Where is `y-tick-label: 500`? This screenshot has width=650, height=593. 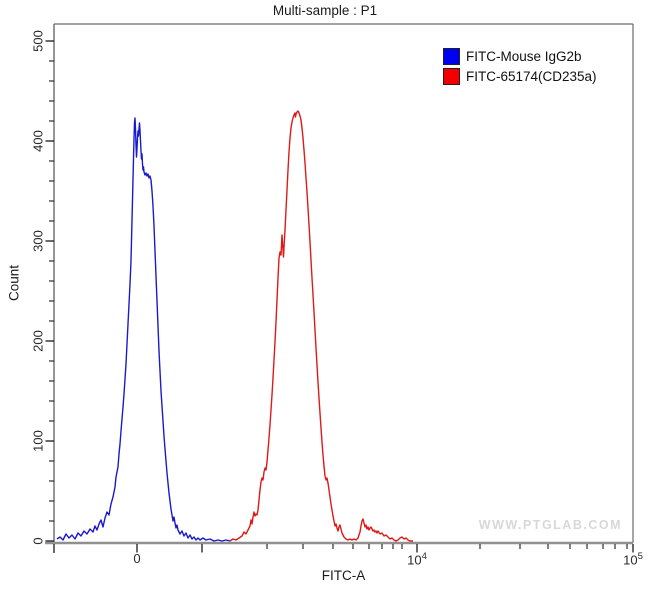
y-tick-label: 500 is located at coordinates (38, 41).